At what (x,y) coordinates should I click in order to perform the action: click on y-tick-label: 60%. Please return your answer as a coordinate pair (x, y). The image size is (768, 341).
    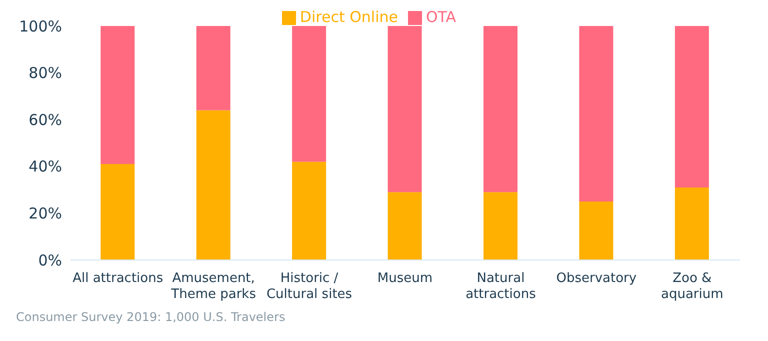
    Looking at the image, I should click on (45, 119).